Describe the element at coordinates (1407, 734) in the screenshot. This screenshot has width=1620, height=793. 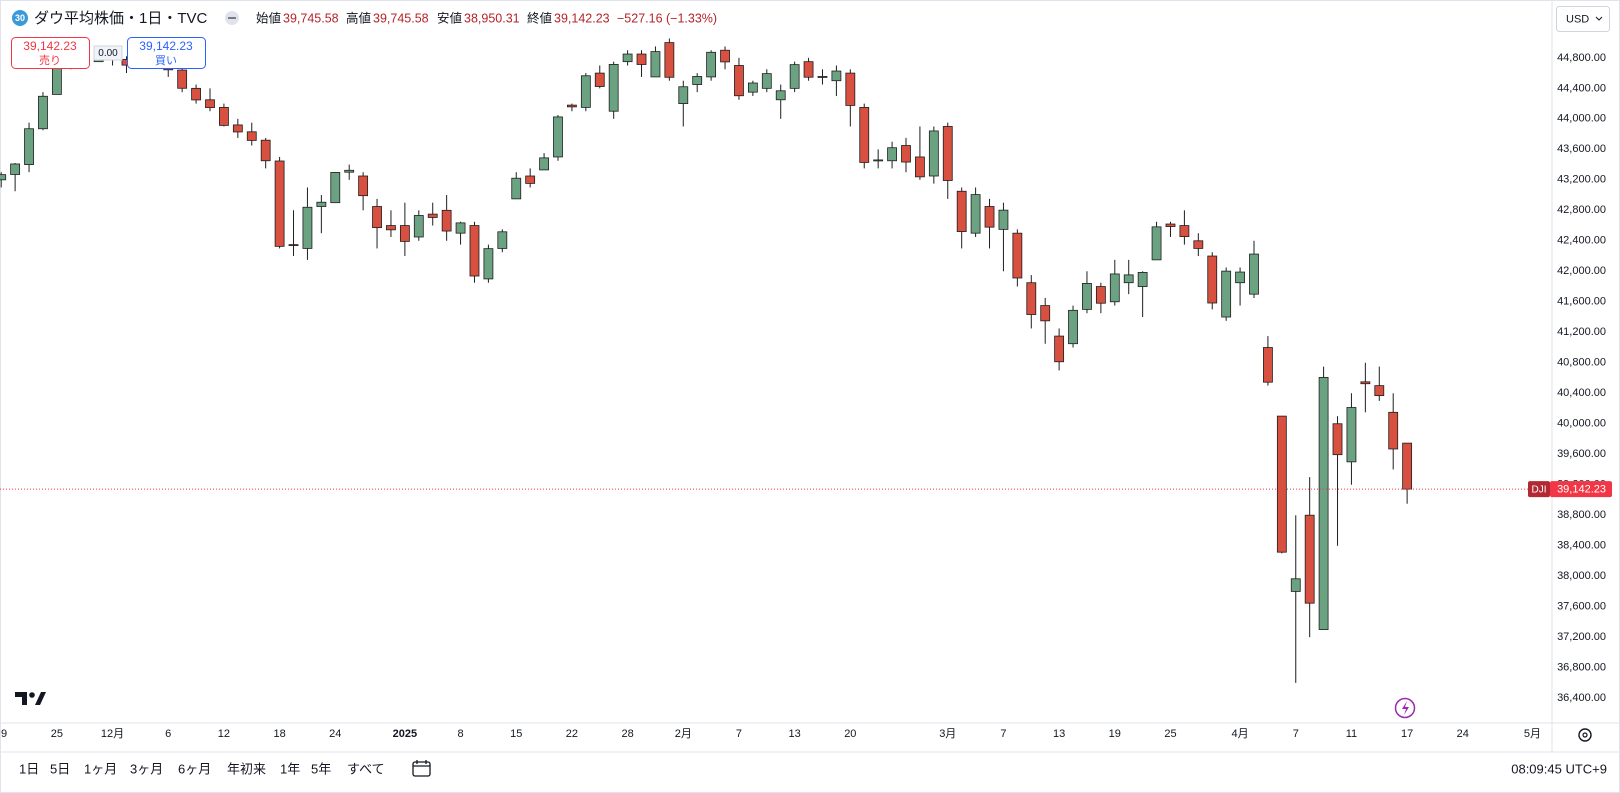
I see `x-tick-label: 17` at that location.